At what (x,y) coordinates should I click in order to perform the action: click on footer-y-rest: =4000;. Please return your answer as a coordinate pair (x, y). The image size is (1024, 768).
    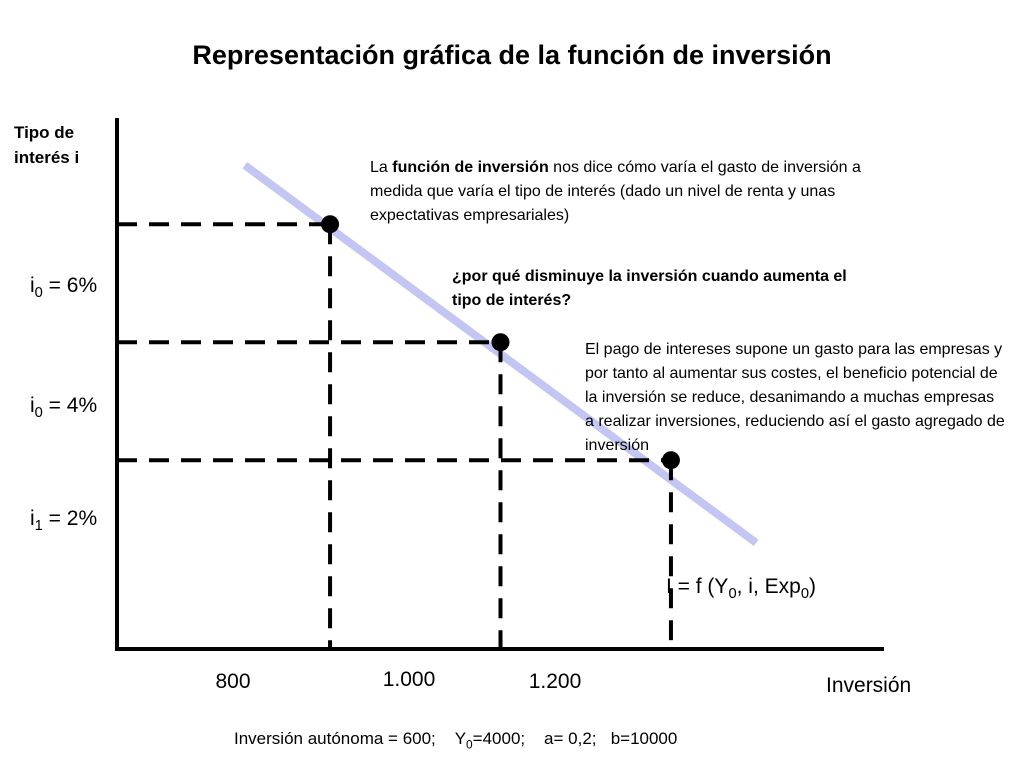
    Looking at the image, I should click on (499, 738).